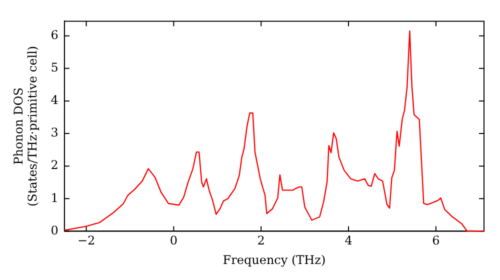 Image resolution: width=500 pixels, height=280 pixels. Describe the element at coordinates (86, 241) in the screenshot. I see `x-tick-label: −2` at that location.